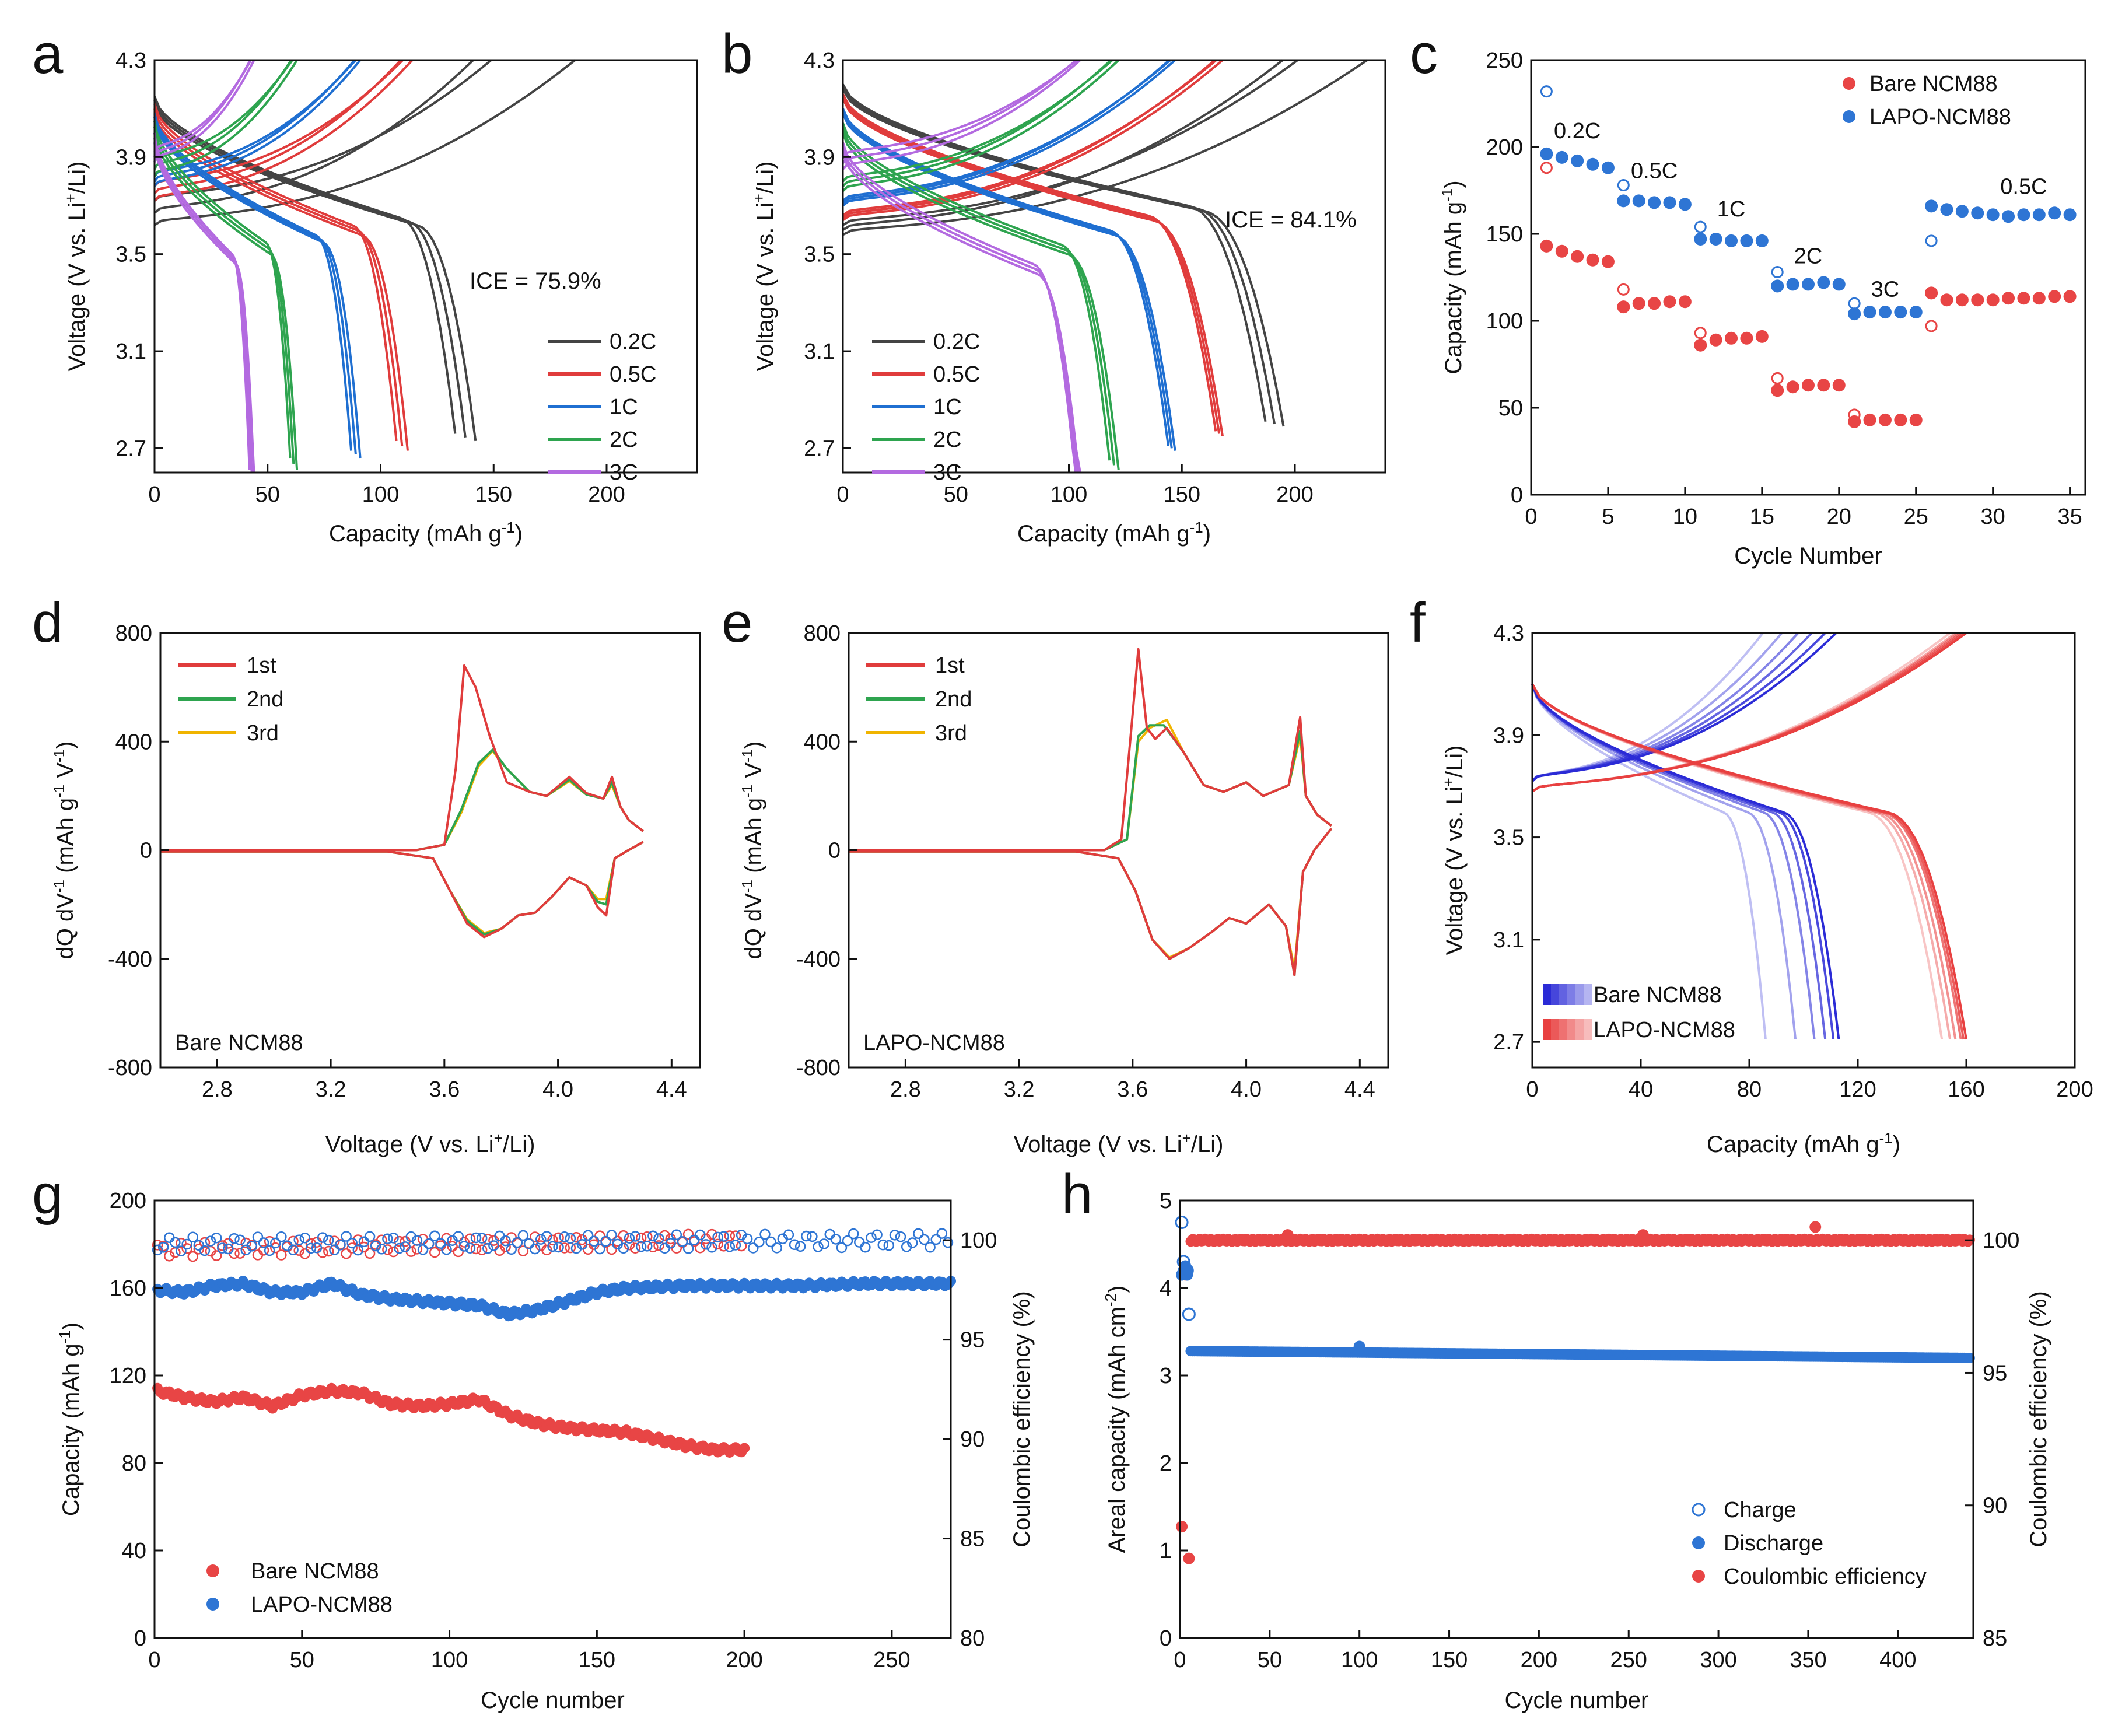 The image size is (2108, 1736). What do you see at coordinates (1077, 1194) in the screenshot?
I see `panel-label-h: h` at bounding box center [1077, 1194].